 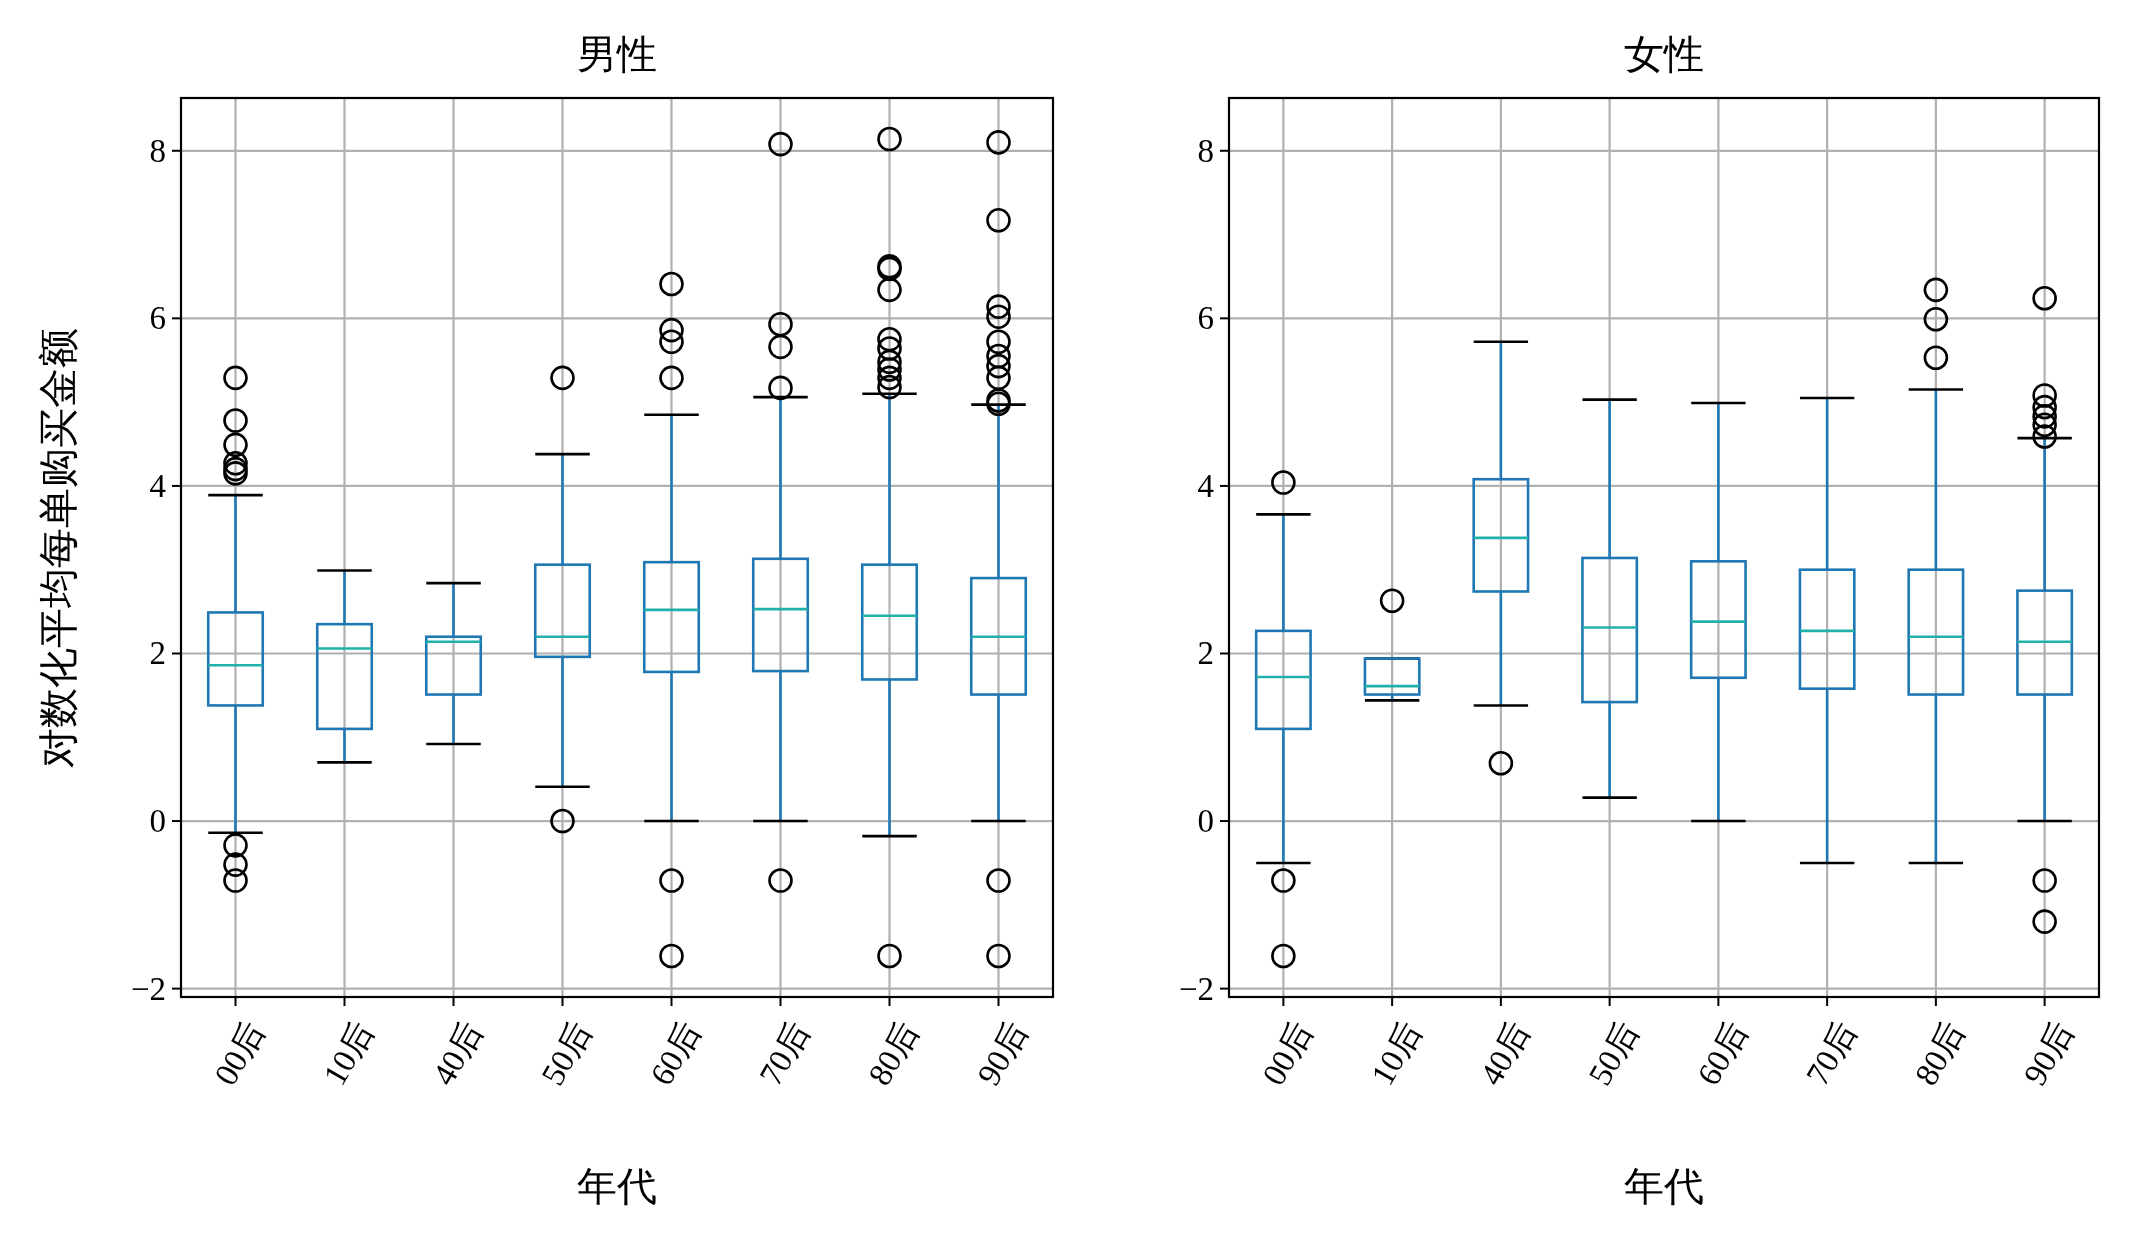 What do you see at coordinates (58, 547) in the screenshot?
I see `y-axis-title: 对数化平均每单购买金额` at bounding box center [58, 547].